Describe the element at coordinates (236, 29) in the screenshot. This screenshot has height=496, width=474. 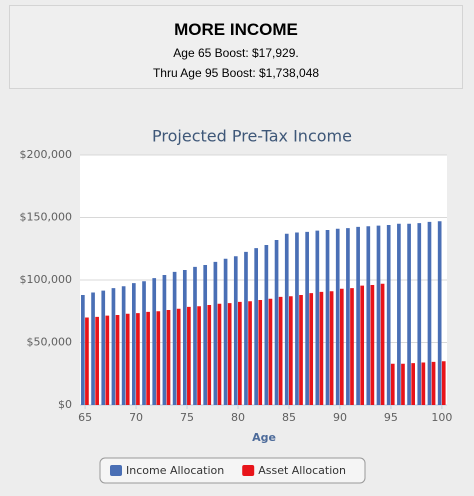
I see `summary-title: MORE INCOME` at that location.